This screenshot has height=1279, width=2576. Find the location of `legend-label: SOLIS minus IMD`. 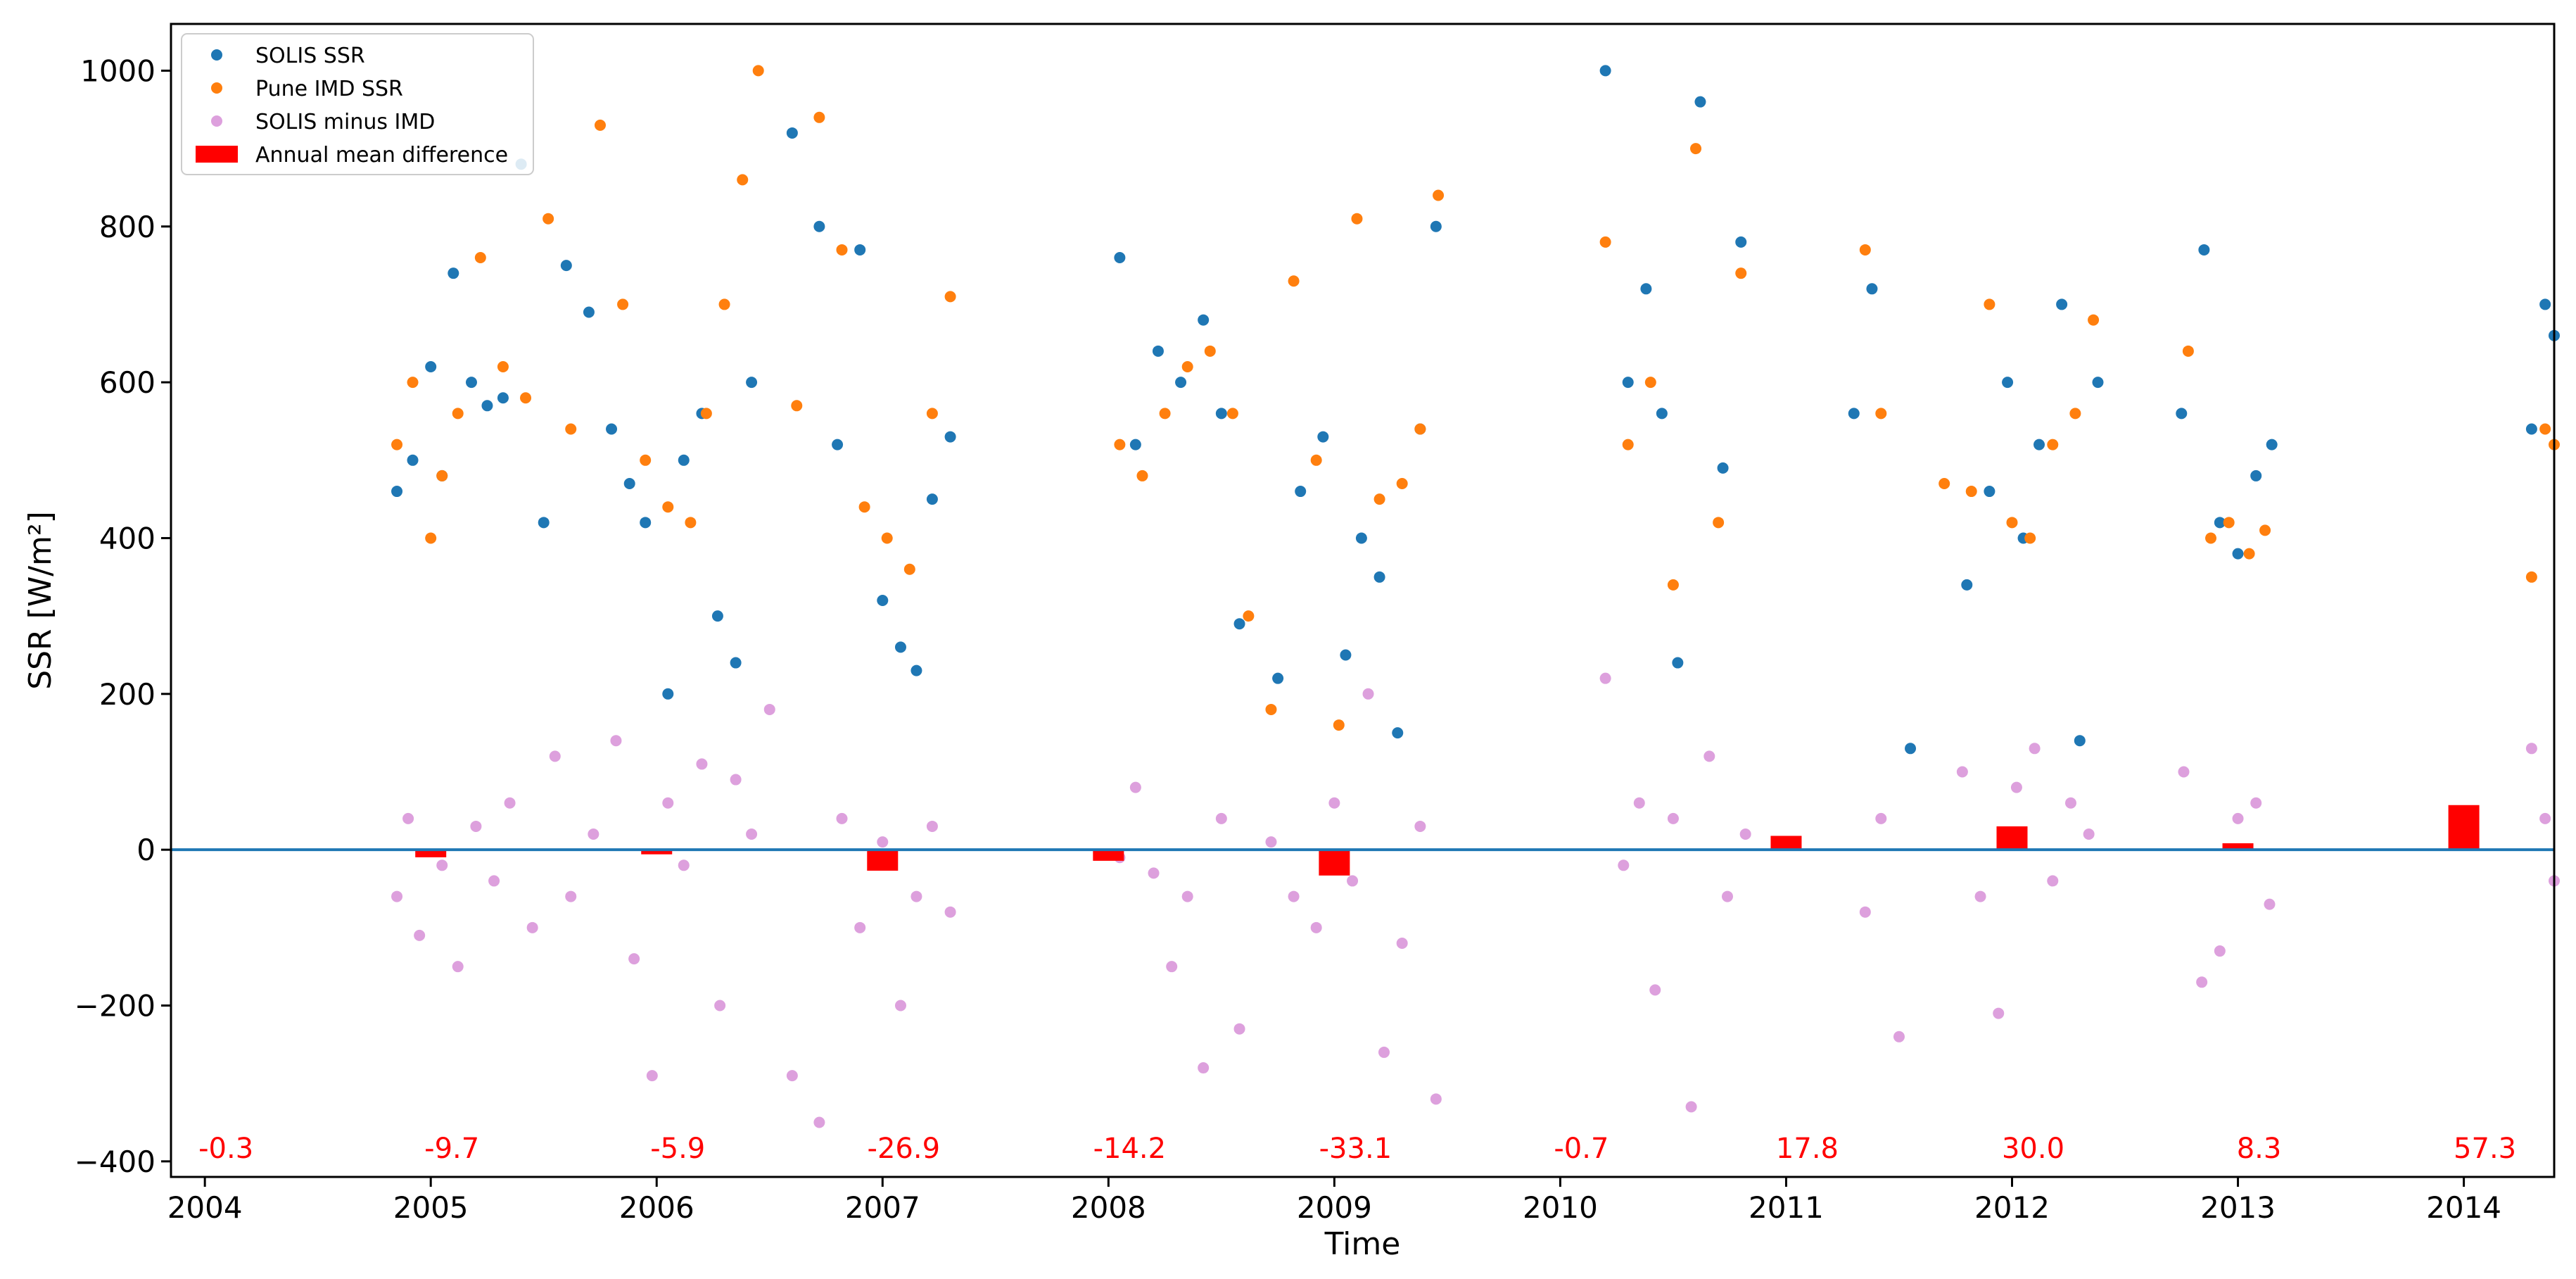

legend-label: SOLIS minus IMD is located at coordinates (345, 122).